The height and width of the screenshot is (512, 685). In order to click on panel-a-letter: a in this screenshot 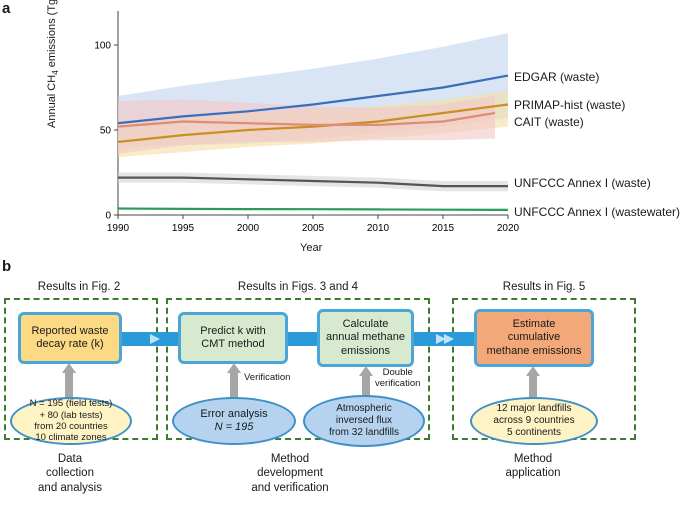, I will do `click(6, 8)`.